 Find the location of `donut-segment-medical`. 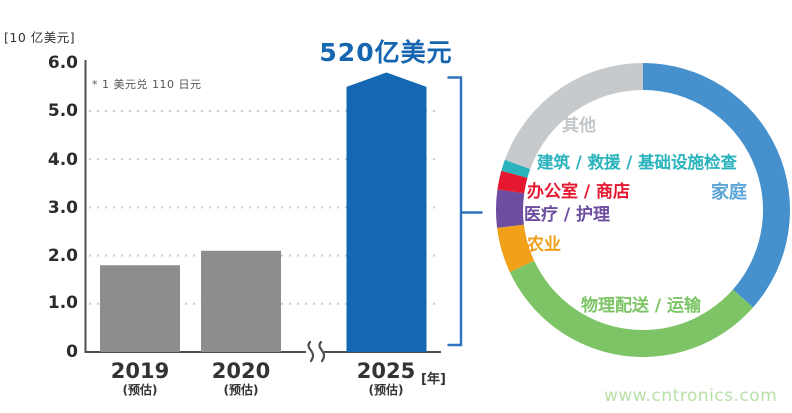

donut-segment-medical is located at coordinates (510, 208).